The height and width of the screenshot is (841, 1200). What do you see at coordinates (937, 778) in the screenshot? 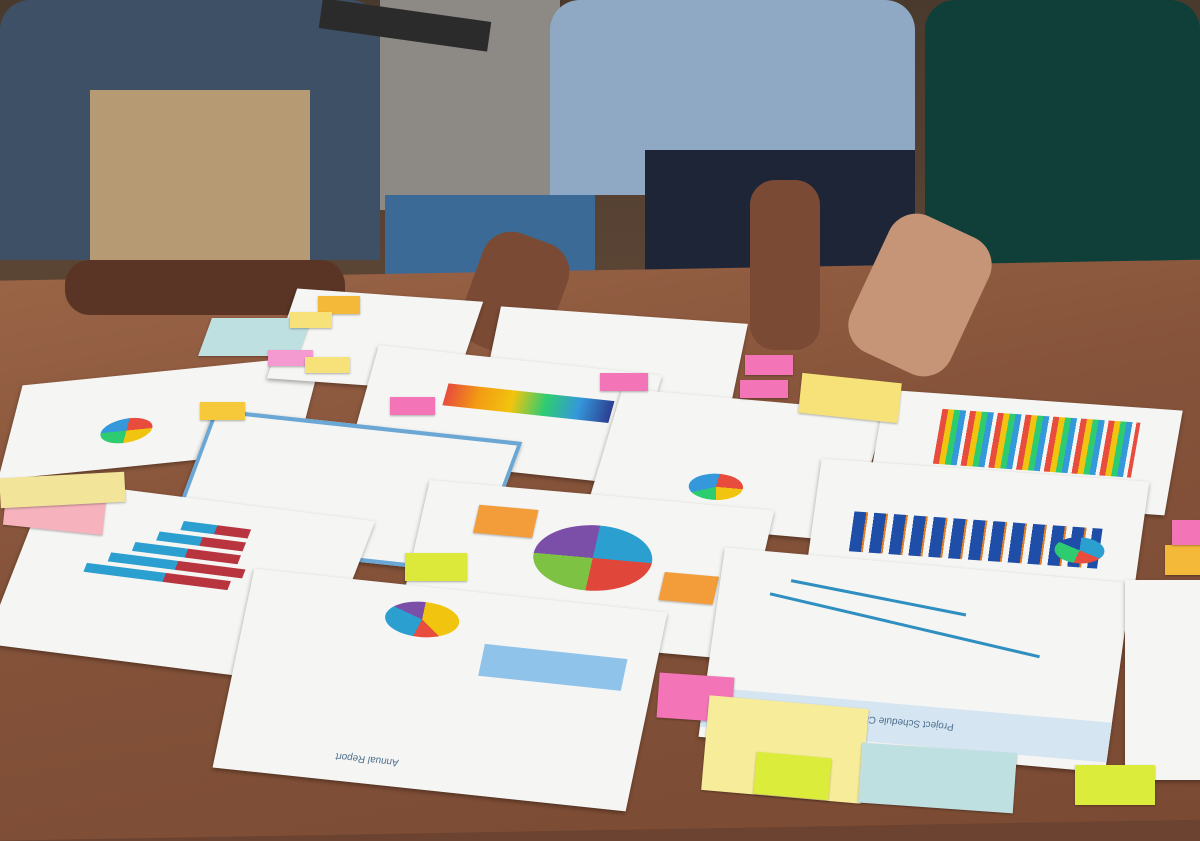
I see `sticky-note-blue` at bounding box center [937, 778].